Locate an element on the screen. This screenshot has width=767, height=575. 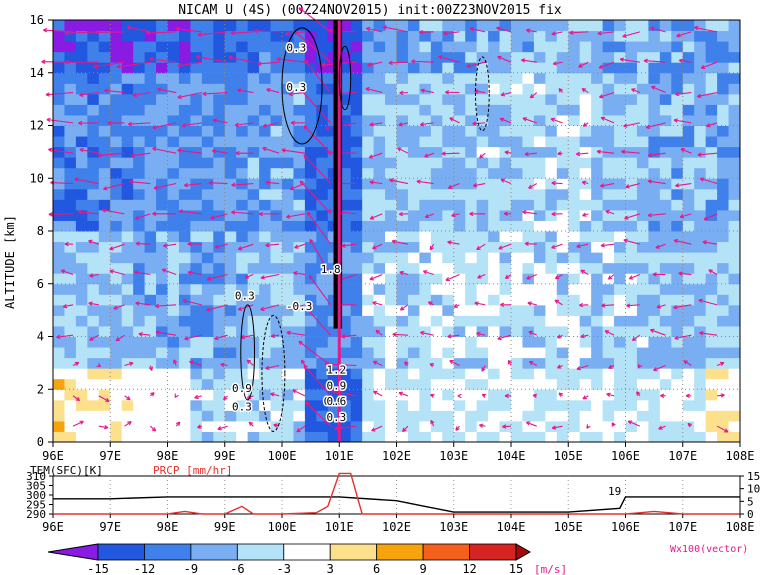
colorbar-tick-label: 6 is located at coordinates (376, 568).